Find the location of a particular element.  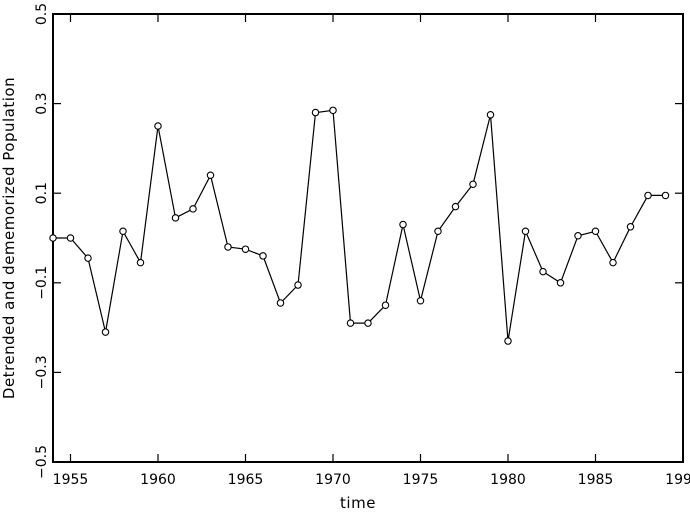

y-tick-label: 0.3 is located at coordinates (42, 103).